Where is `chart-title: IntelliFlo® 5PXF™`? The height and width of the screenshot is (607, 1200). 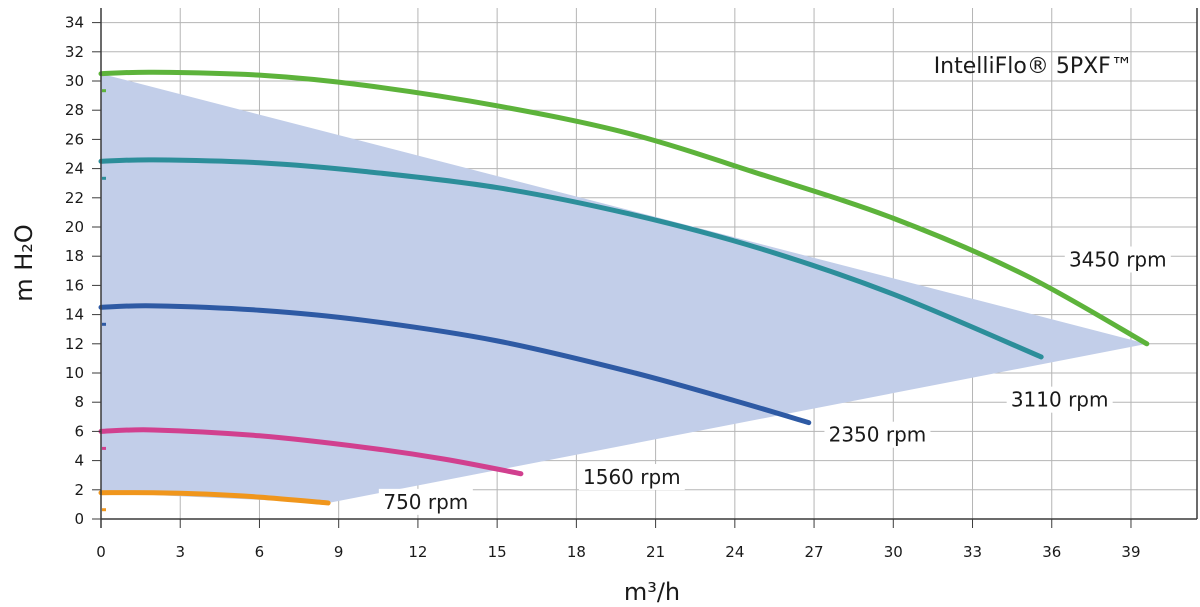
chart-title: IntelliFlo® 5PXF™ is located at coordinates (1033, 66).